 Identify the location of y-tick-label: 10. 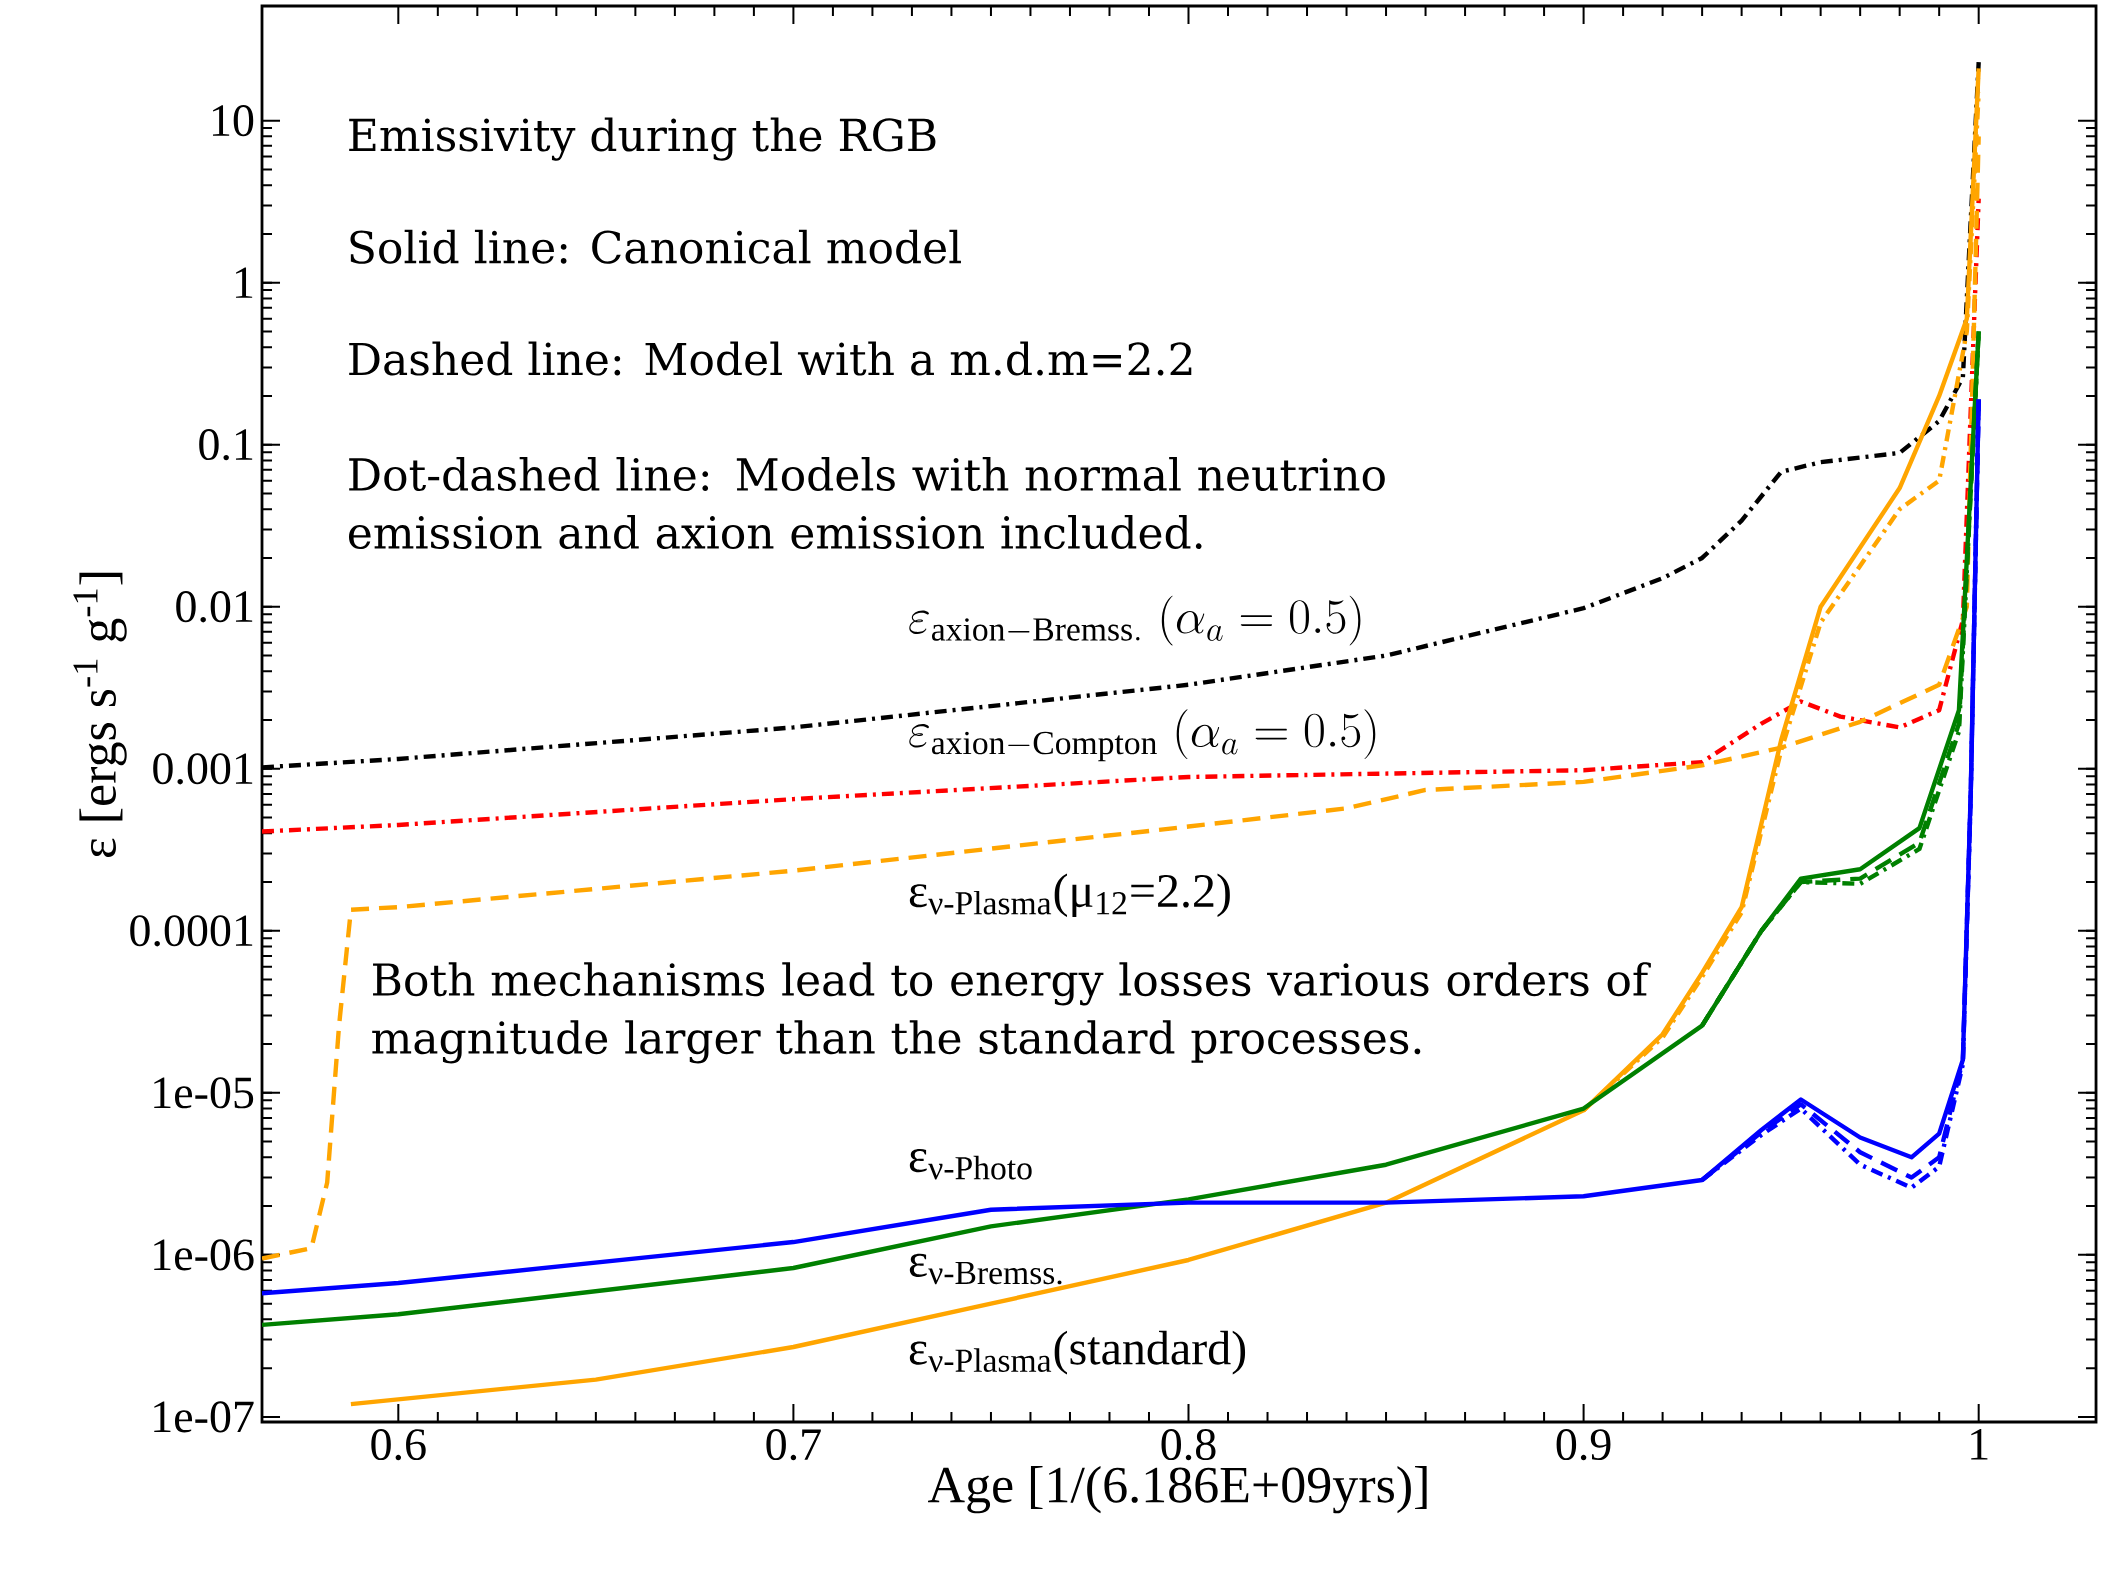
(233, 121).